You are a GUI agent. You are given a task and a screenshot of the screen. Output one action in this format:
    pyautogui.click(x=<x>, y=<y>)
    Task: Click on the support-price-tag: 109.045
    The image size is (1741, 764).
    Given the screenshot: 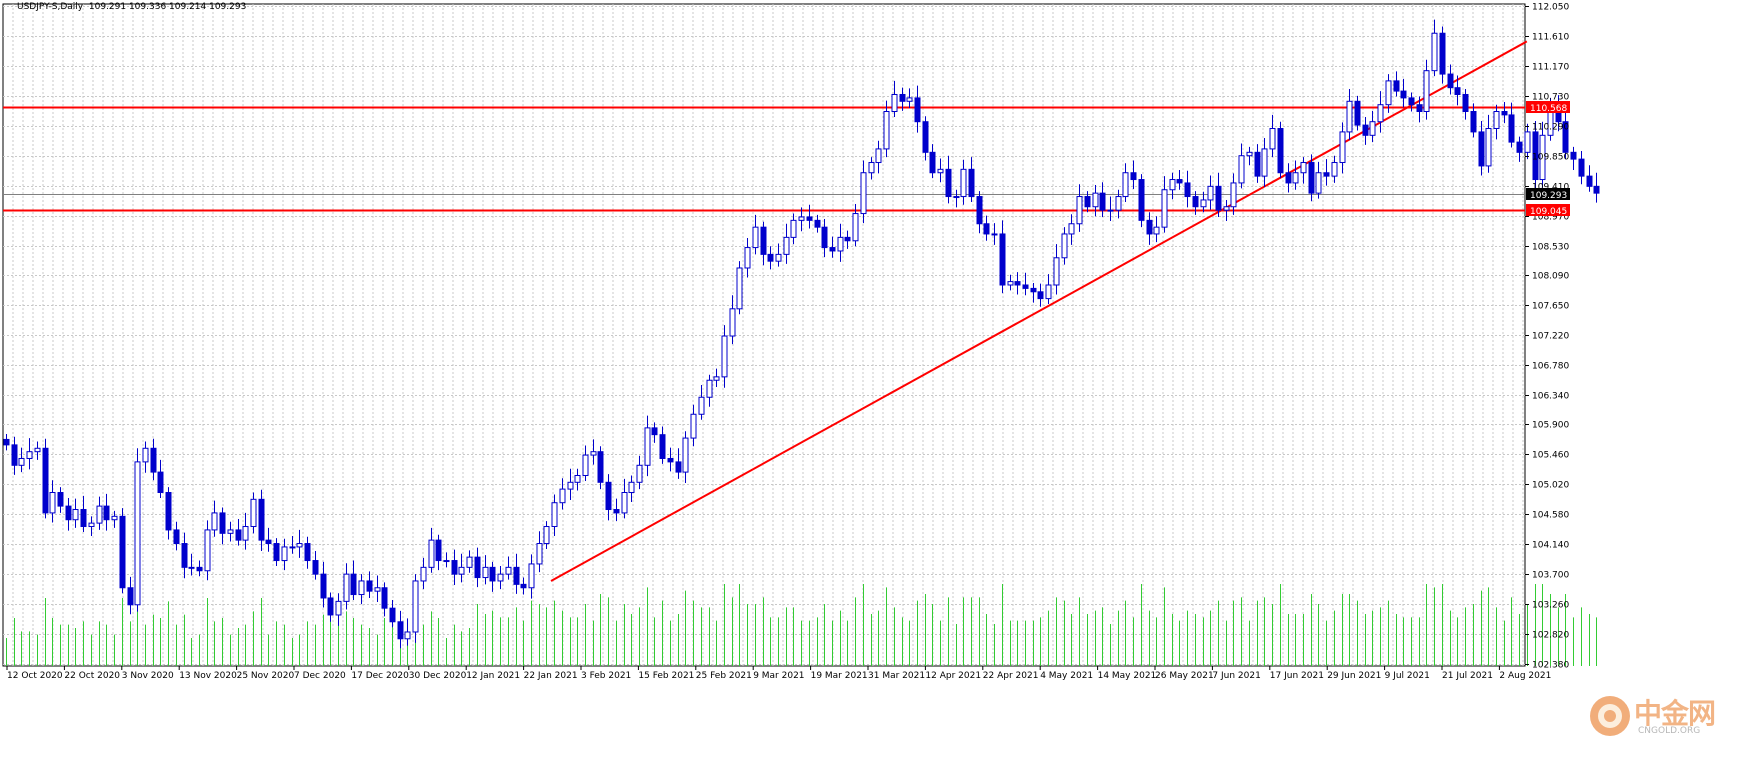 What is the action you would take?
    pyautogui.click(x=1548, y=212)
    